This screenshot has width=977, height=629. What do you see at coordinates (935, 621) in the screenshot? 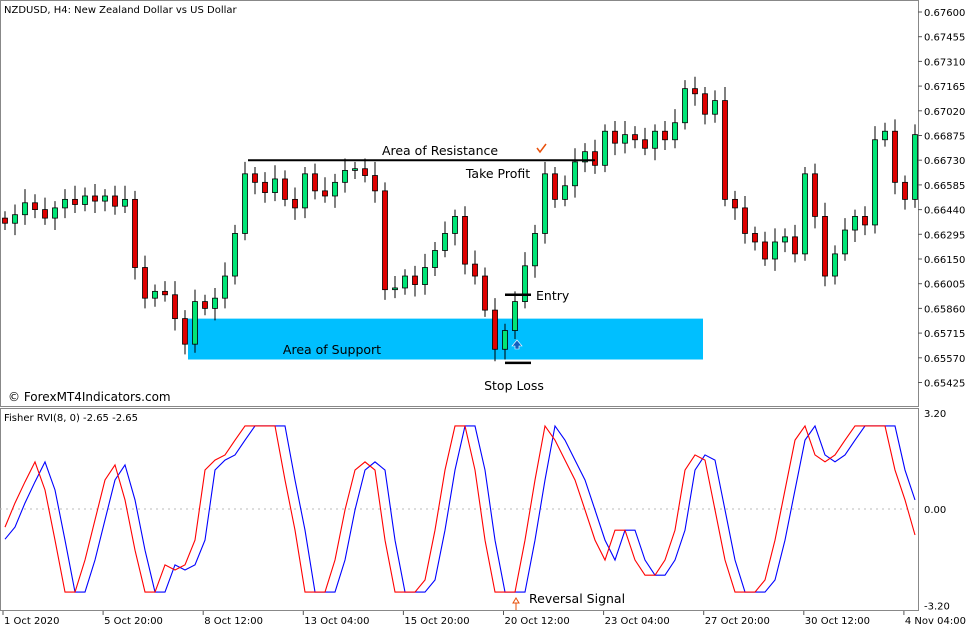
I see `time-tick-label: 4 Nov 04:00` at bounding box center [935, 621].